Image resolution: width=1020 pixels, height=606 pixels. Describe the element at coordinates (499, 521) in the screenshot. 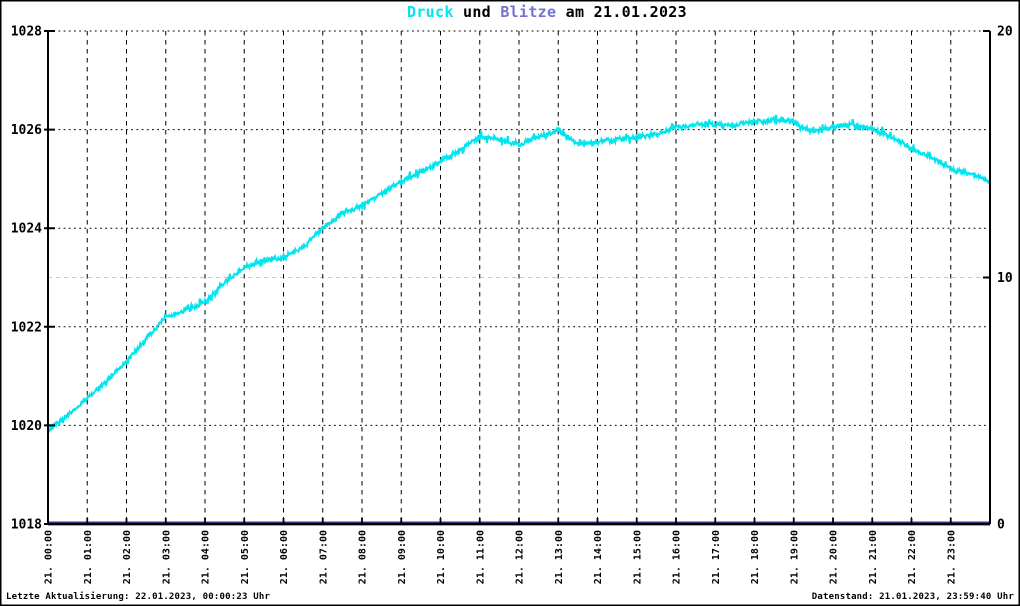

I see `x-axis-ticks` at that location.